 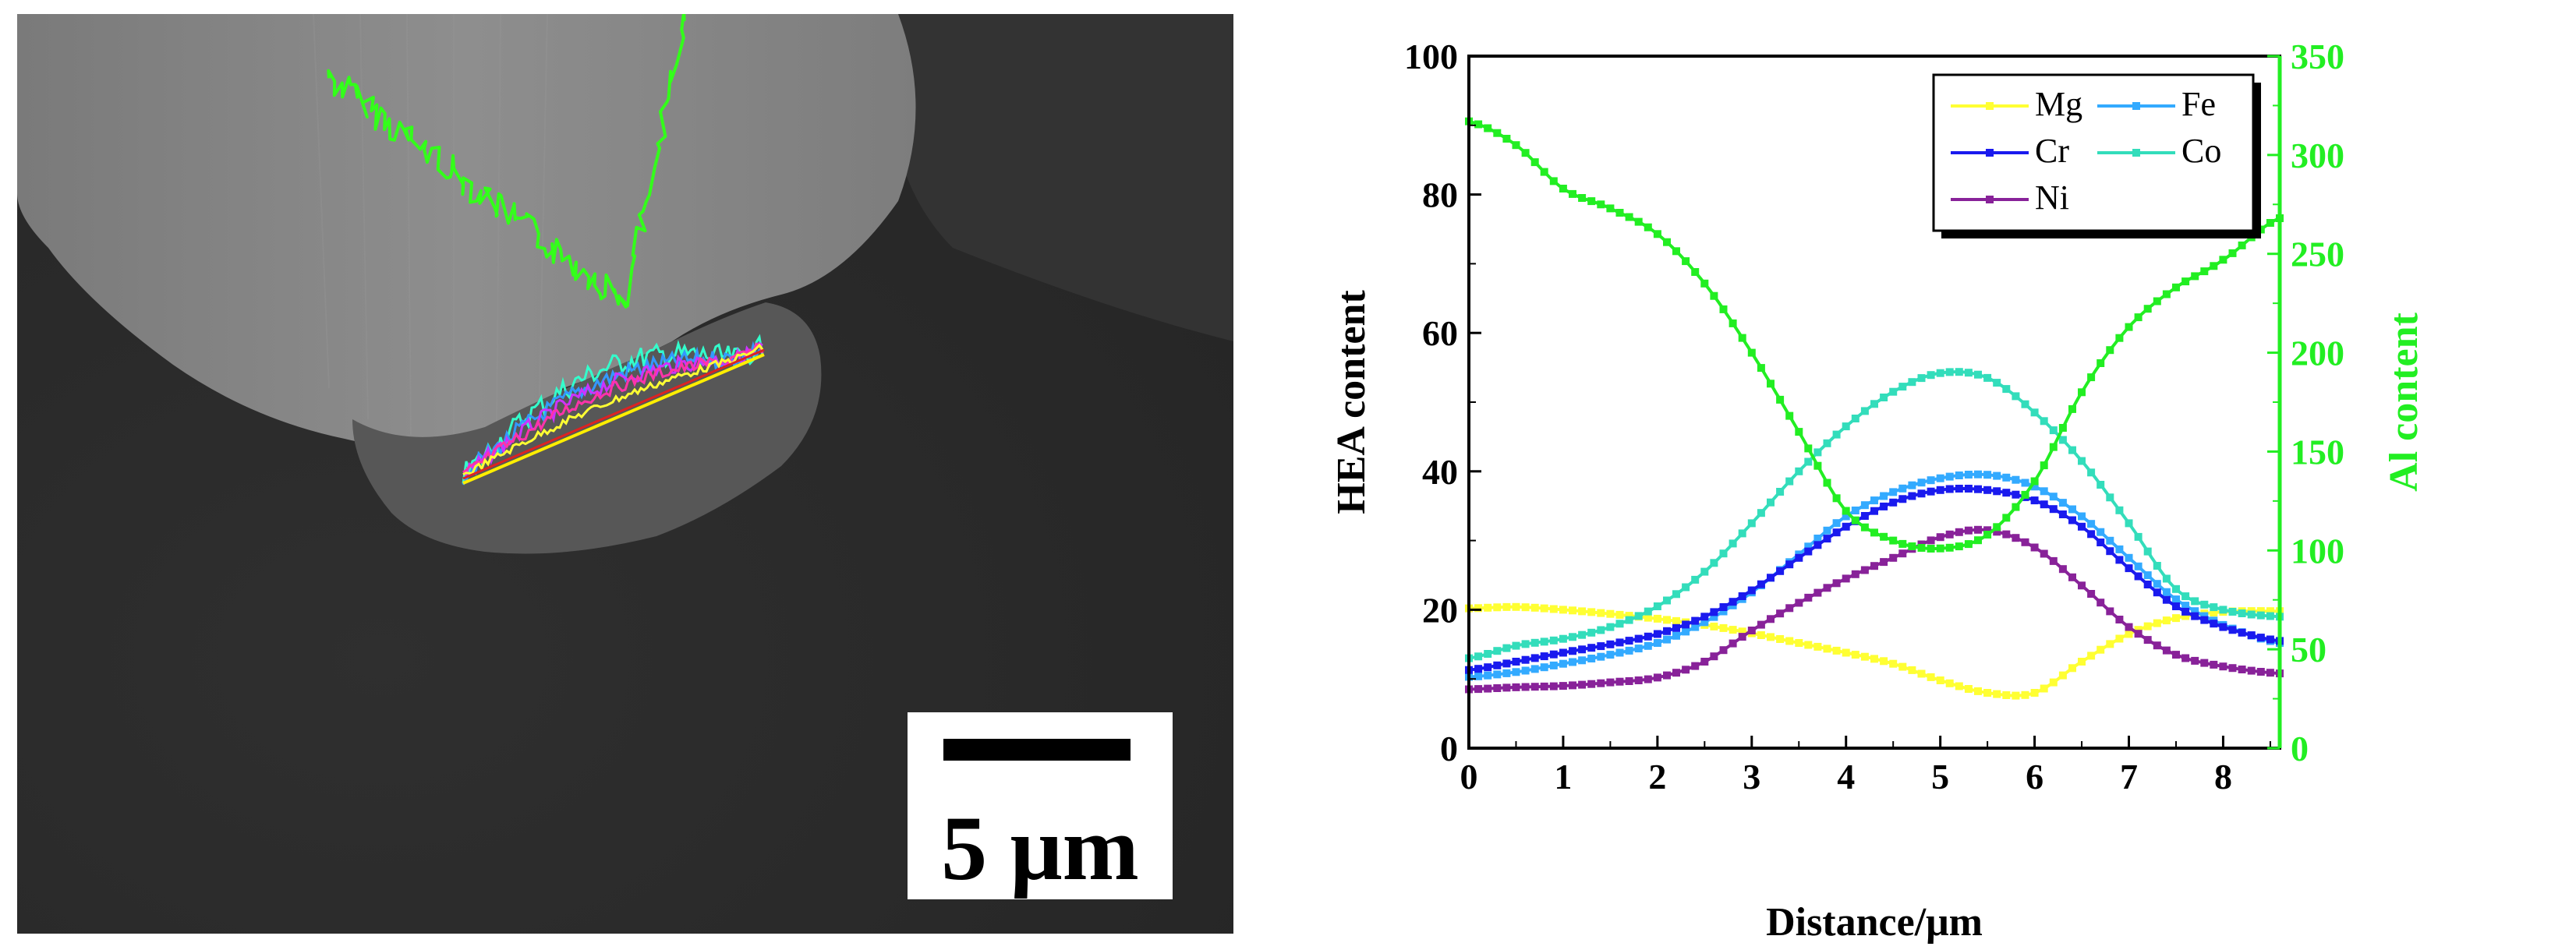 I want to click on sem-particle-striations, so click(x=430, y=225).